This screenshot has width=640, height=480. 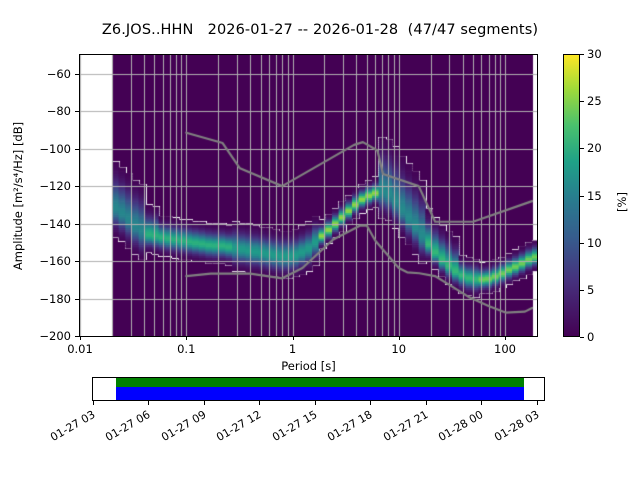 What do you see at coordinates (350, 426) in the screenshot?
I see `timeline-tick-label: 01-27 18` at bounding box center [350, 426].